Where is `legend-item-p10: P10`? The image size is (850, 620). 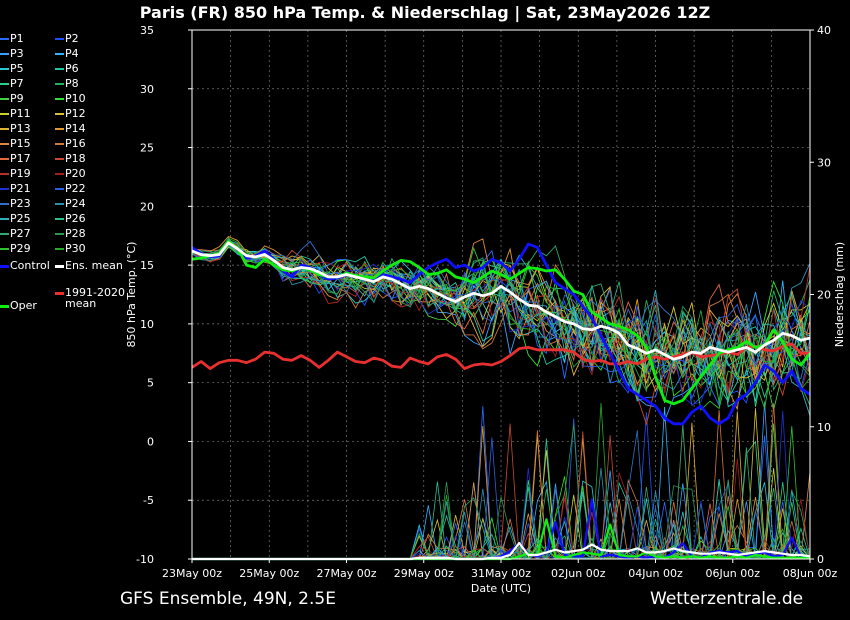
legend-item-p10: P10 is located at coordinates (70, 99).